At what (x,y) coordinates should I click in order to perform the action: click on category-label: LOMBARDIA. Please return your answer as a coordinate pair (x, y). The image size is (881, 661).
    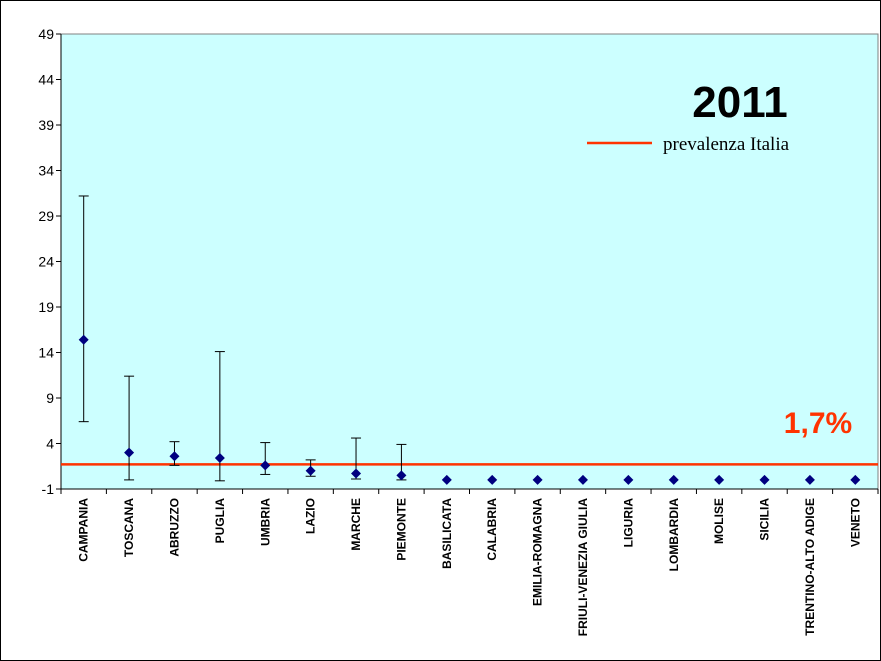
    Looking at the image, I should click on (674, 535).